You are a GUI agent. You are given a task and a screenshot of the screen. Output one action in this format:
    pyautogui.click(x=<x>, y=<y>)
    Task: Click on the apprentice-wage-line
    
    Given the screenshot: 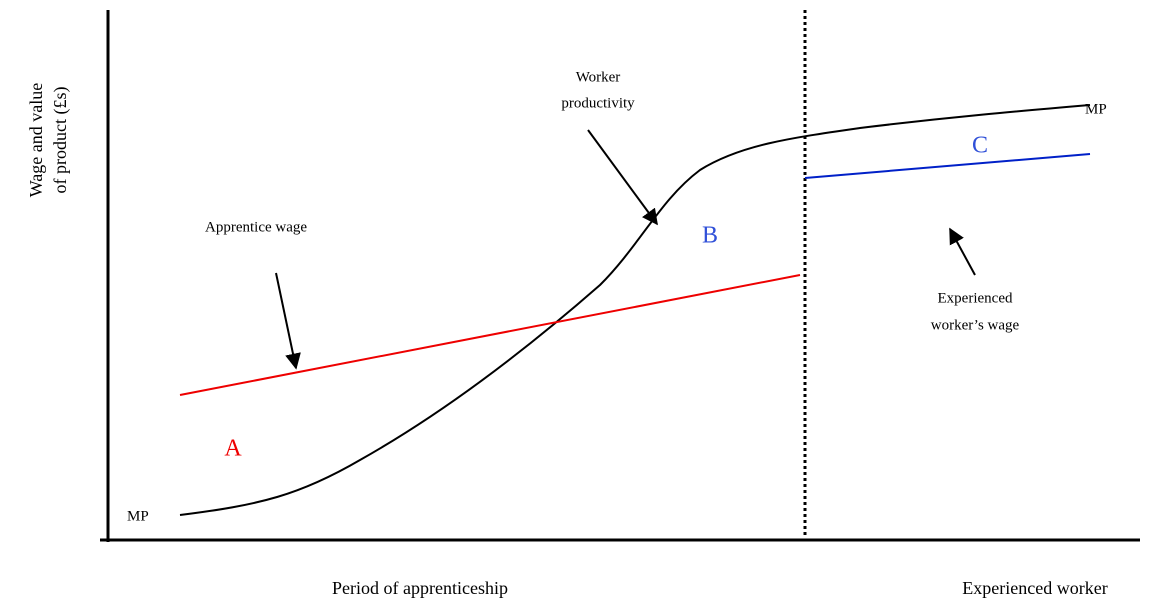 What is the action you would take?
    pyautogui.click(x=490, y=335)
    